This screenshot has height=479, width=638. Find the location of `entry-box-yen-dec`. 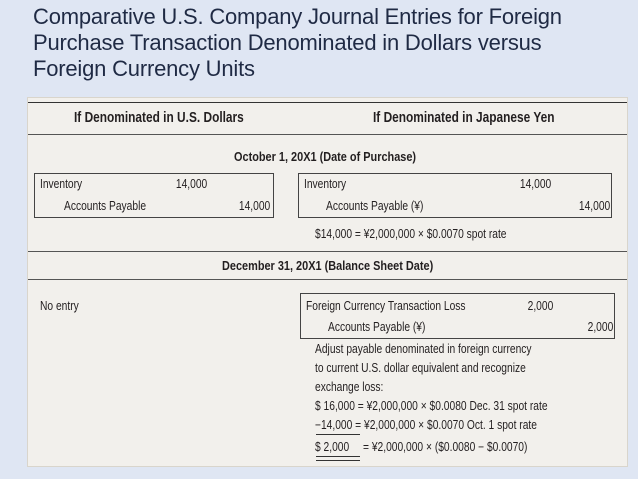

entry-box-yen-dec is located at coordinates (457, 316).